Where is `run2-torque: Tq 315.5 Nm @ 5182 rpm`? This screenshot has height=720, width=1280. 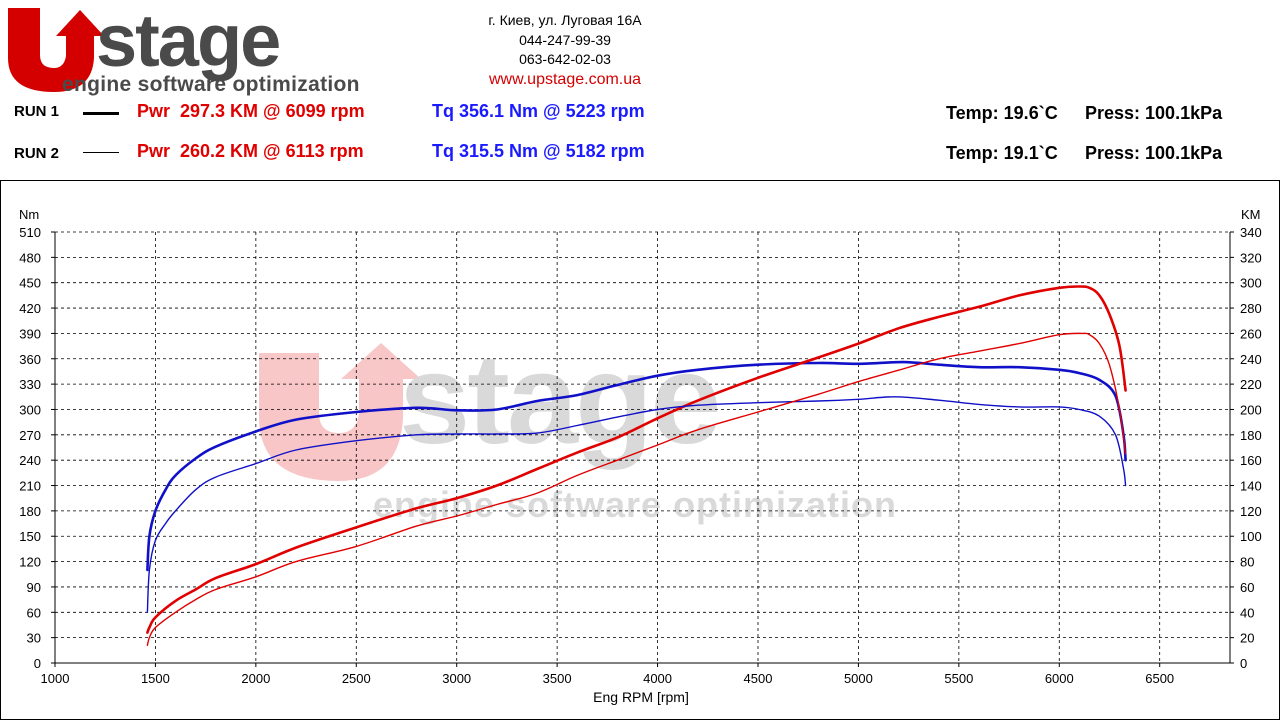
run2-torque: Tq 315.5 Nm @ 5182 rpm is located at coordinates (538, 151).